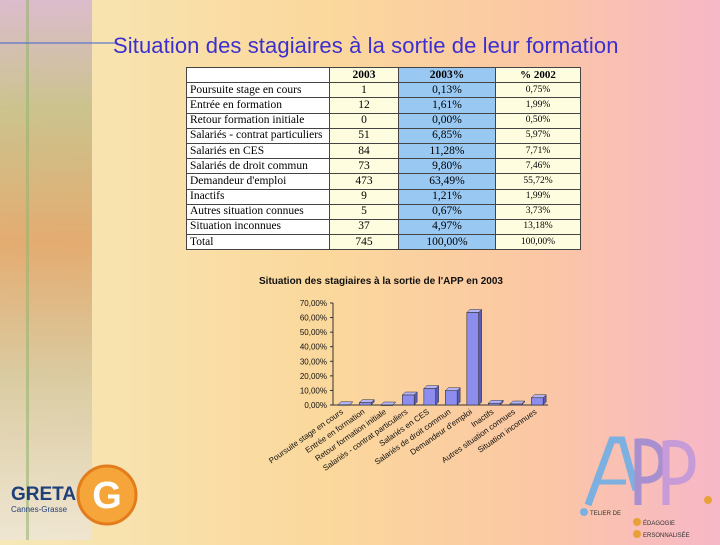  I want to click on table-row: Situation inconnues 37 4,97% 13,18%, so click(383, 227).